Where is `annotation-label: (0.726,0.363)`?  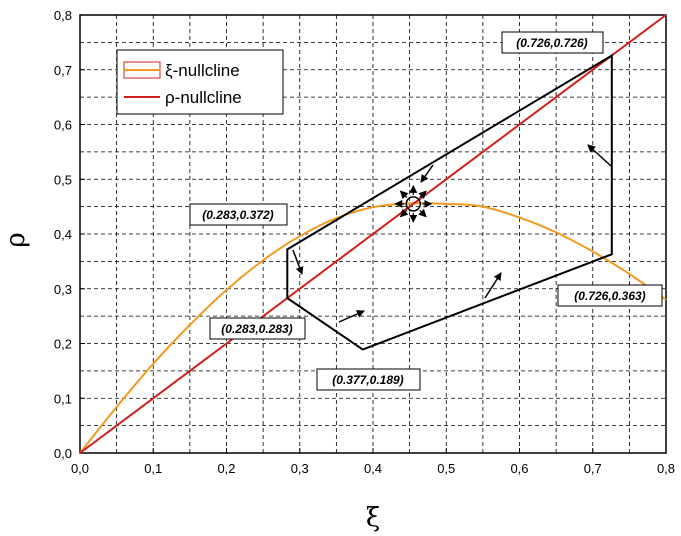 annotation-label: (0.726,0.363) is located at coordinates (609, 296).